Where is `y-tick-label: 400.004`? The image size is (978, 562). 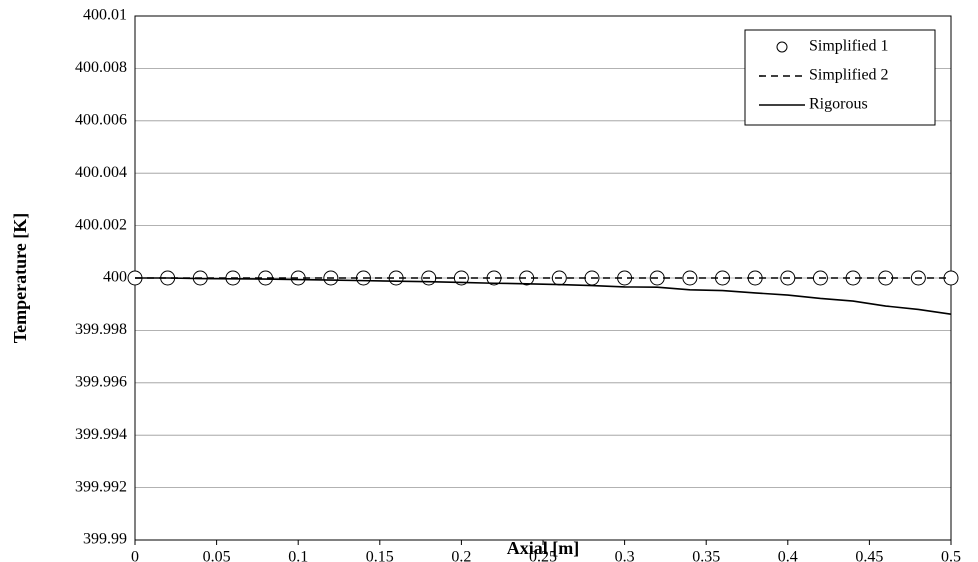 y-tick-label: 400.004 is located at coordinates (101, 172).